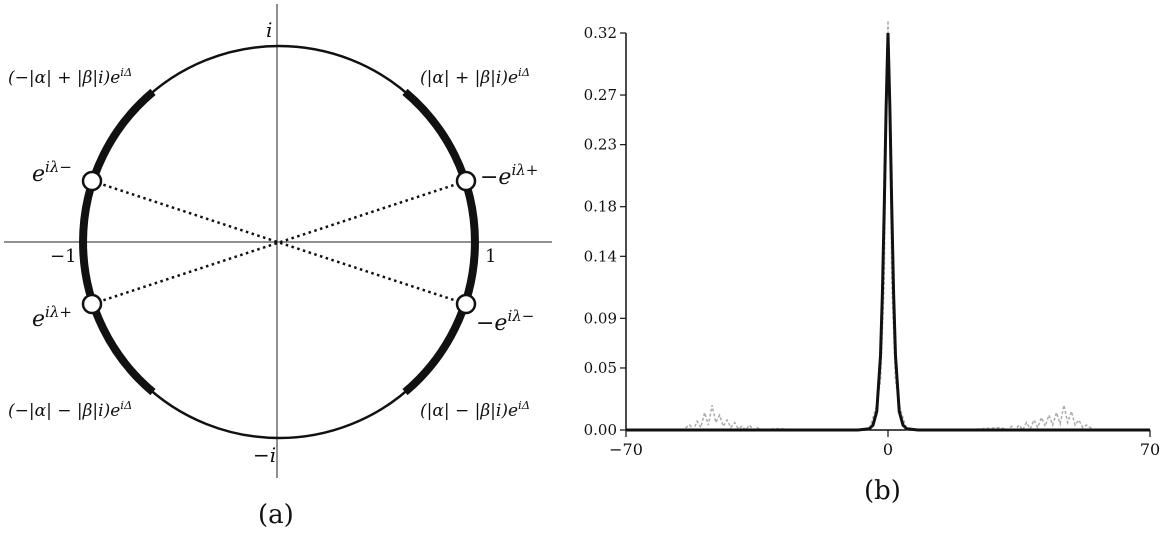  What do you see at coordinates (490, 256) in the screenshot?
I see `axis-label-right: 1` at bounding box center [490, 256].